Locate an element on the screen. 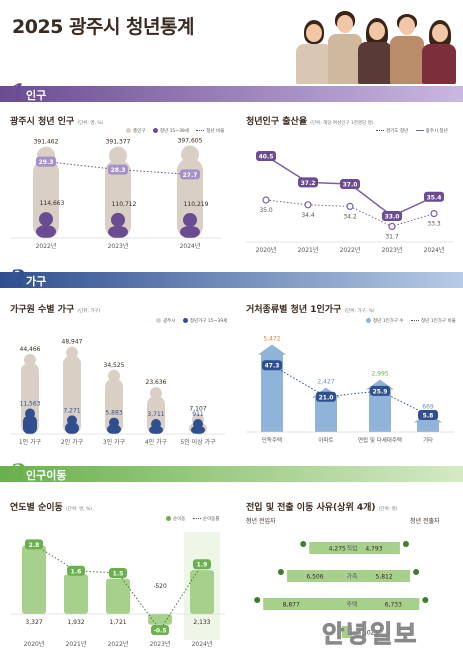 This screenshot has width=463, height=659. label-rate: 47.3 is located at coordinates (272, 366).